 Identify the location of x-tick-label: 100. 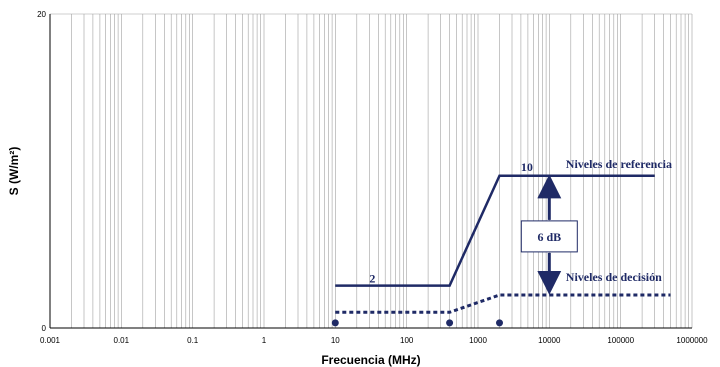
(407, 340).